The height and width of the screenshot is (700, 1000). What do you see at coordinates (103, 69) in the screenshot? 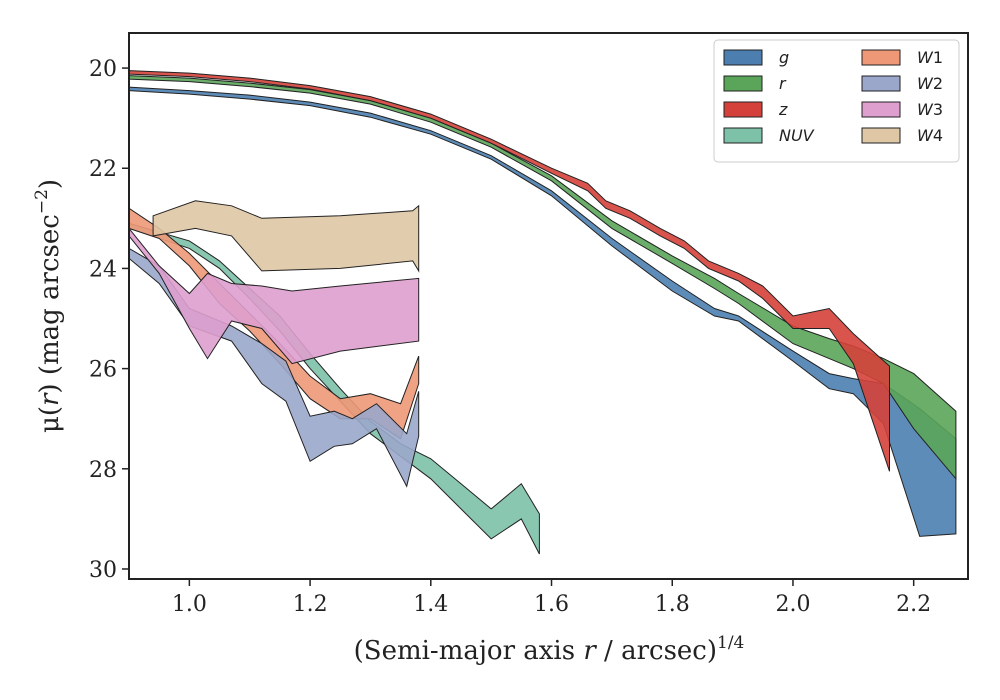
I see `y-tick-label: 20` at bounding box center [103, 69].